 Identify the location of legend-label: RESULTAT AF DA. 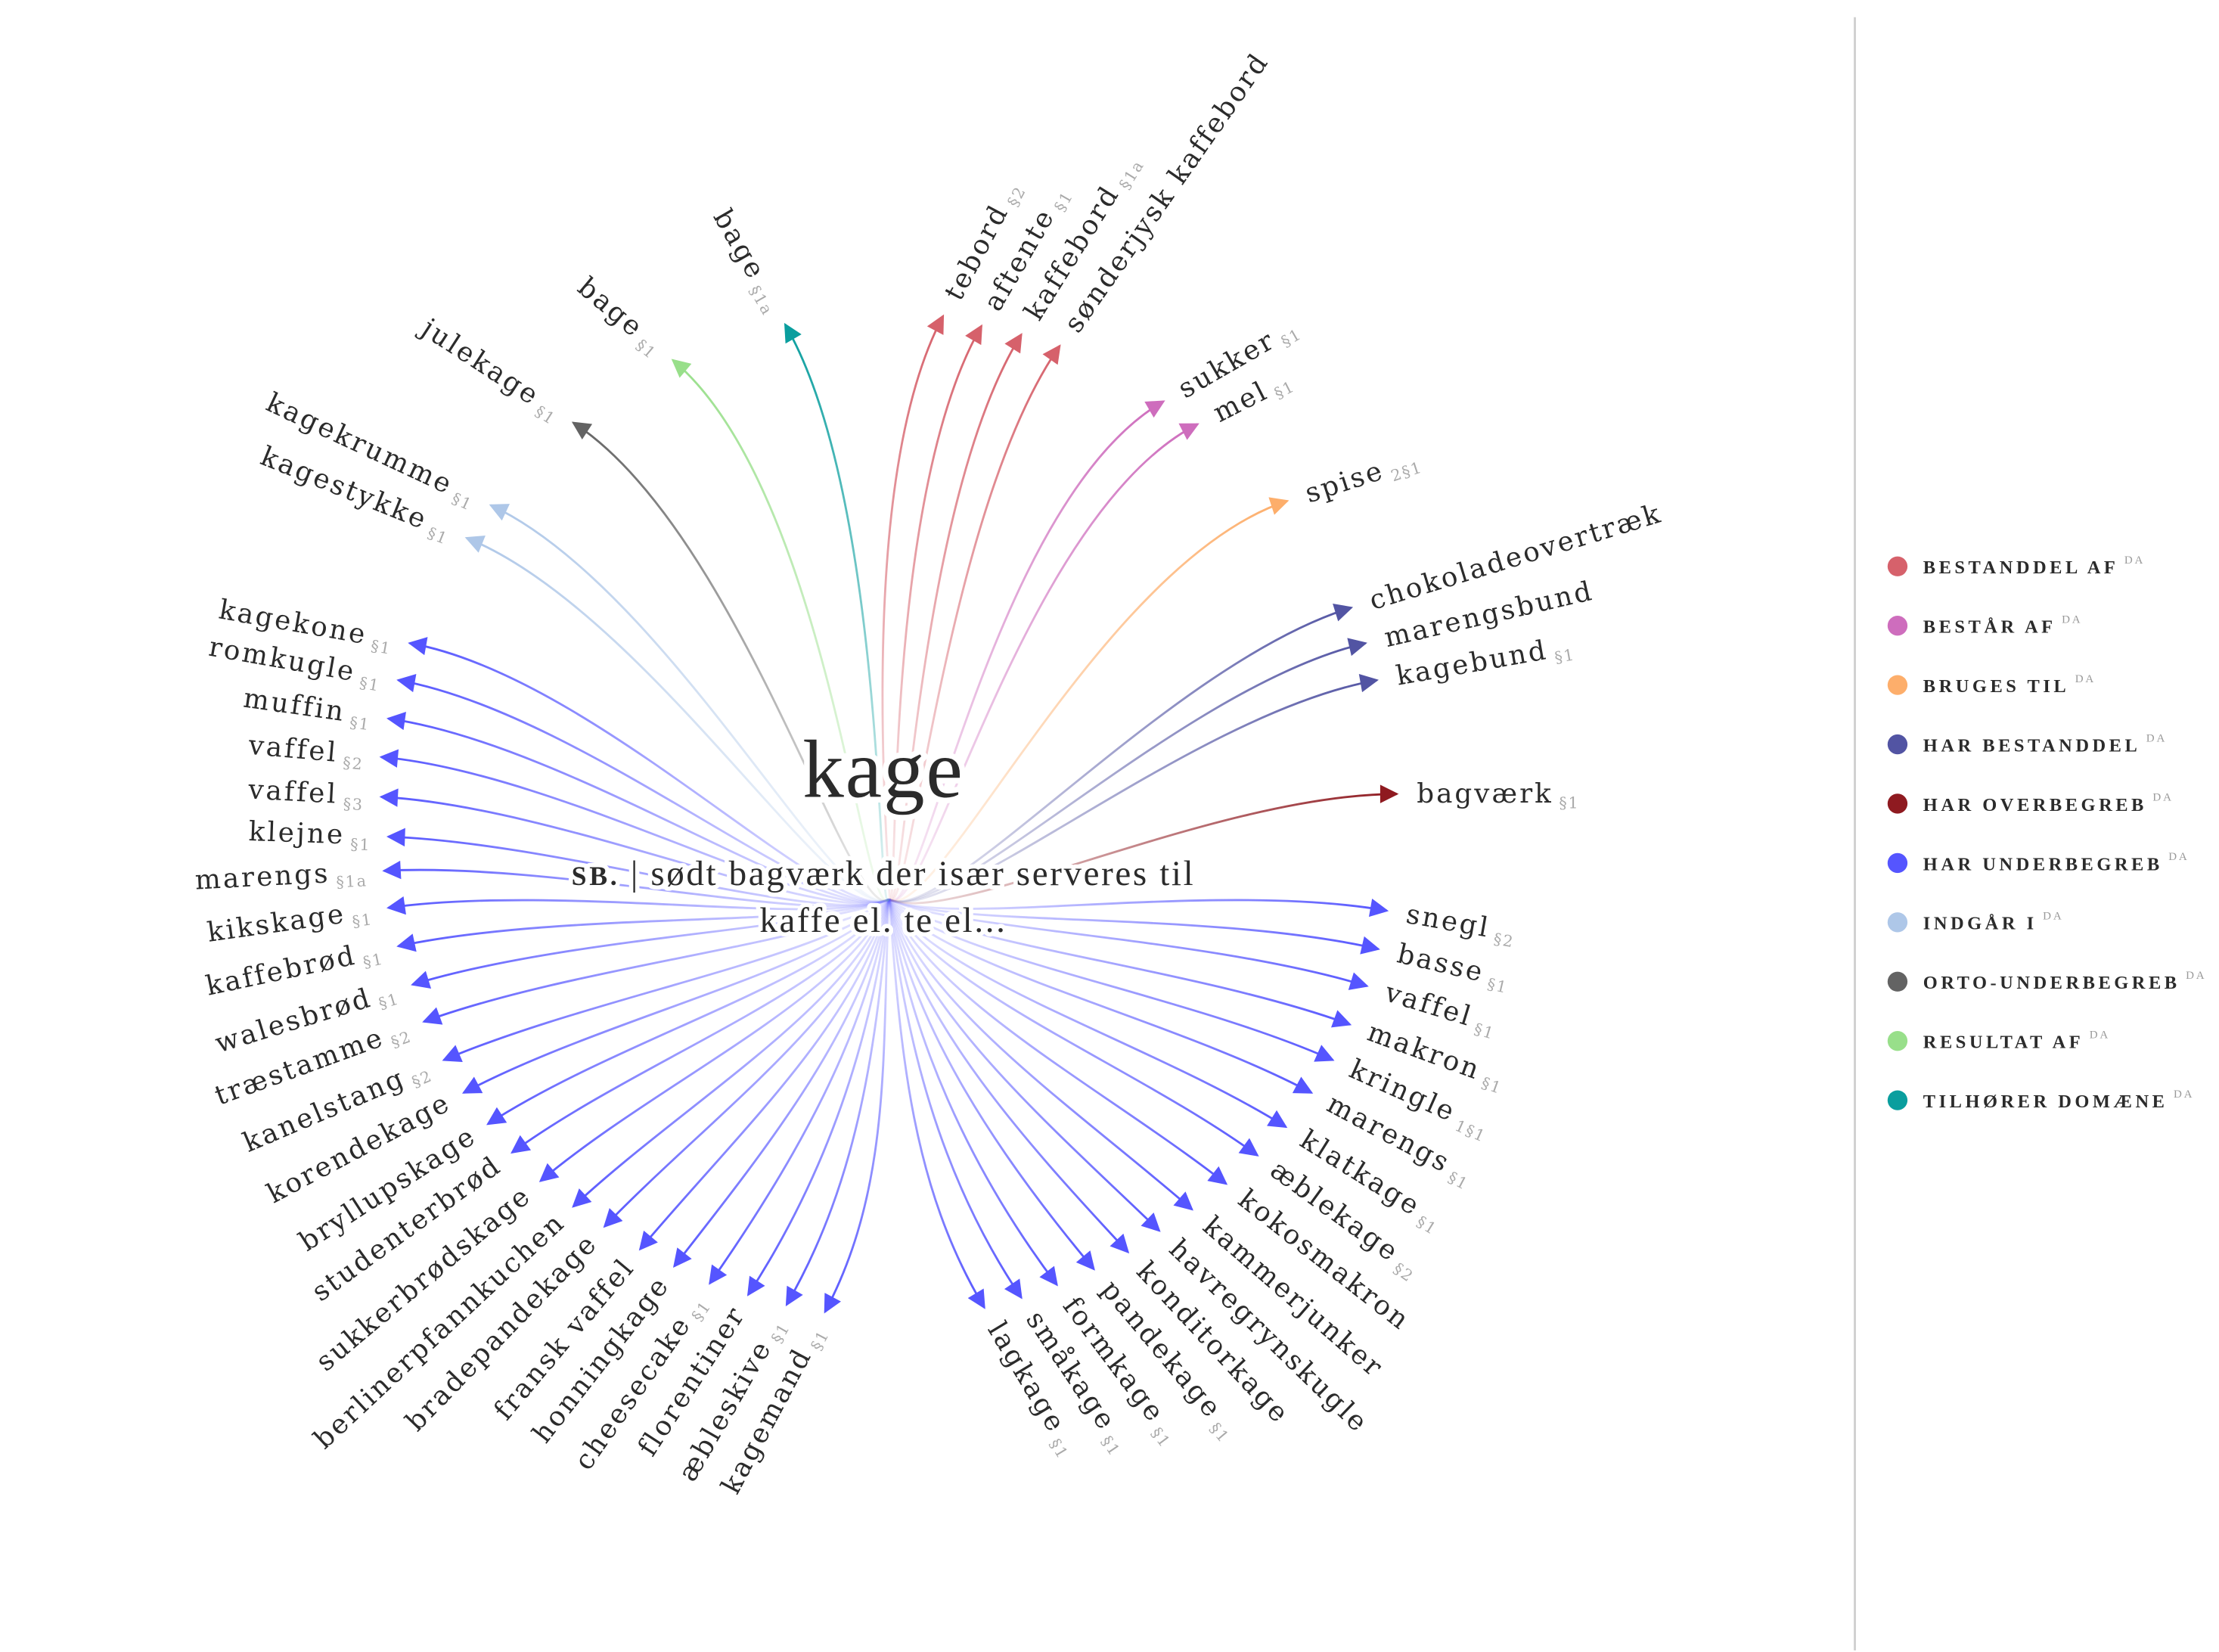
(2016, 1040).